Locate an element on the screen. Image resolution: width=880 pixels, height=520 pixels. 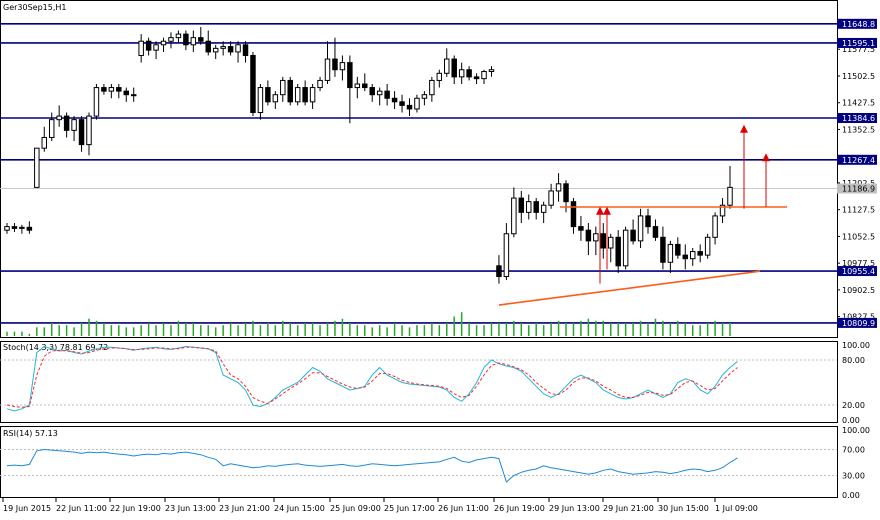
level-label: 10955.4 is located at coordinates (858, 271).